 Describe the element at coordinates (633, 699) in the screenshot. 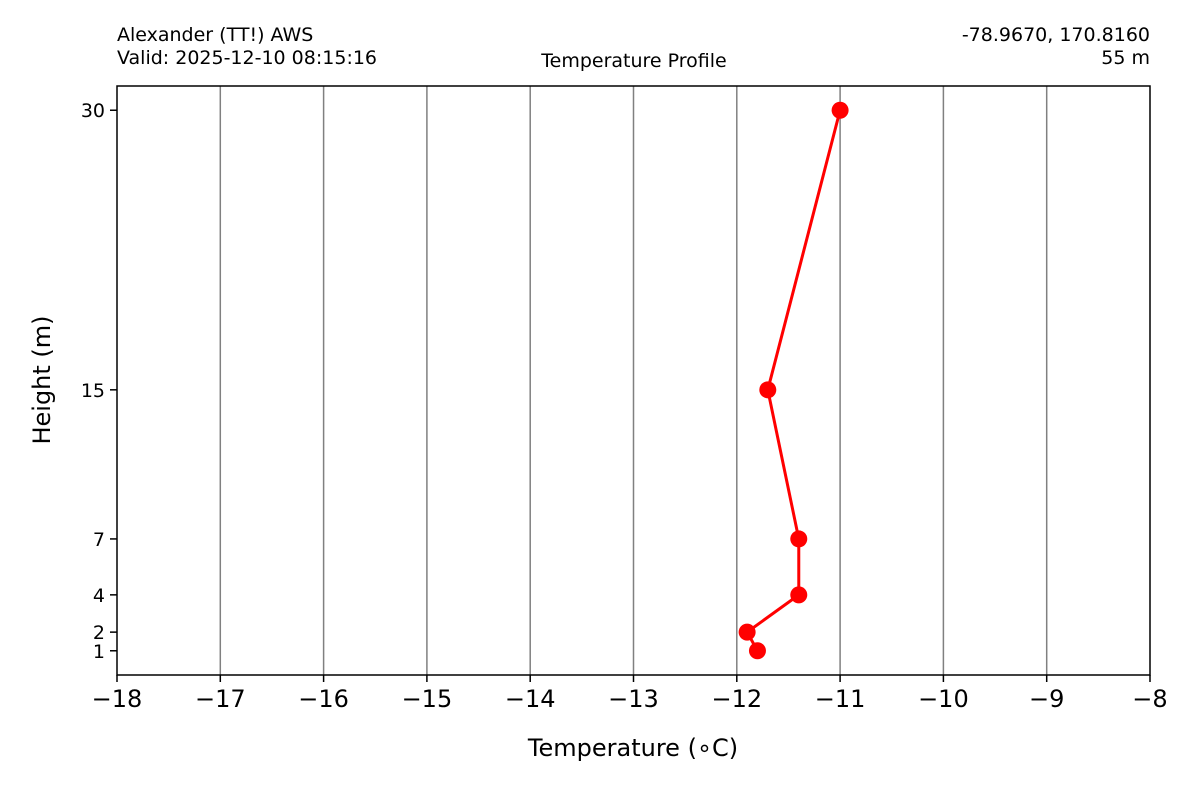

I see `x-tick-label: −13` at that location.